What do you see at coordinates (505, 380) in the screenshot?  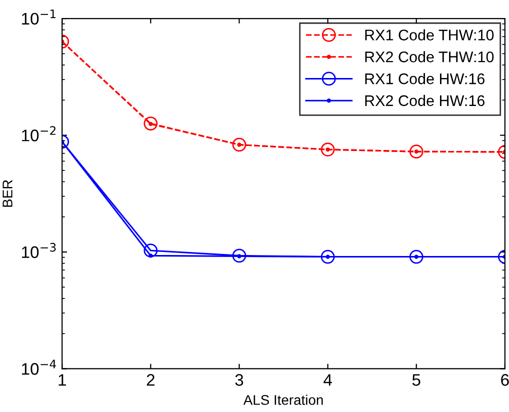 I see `x-tick-label: 6` at bounding box center [505, 380].